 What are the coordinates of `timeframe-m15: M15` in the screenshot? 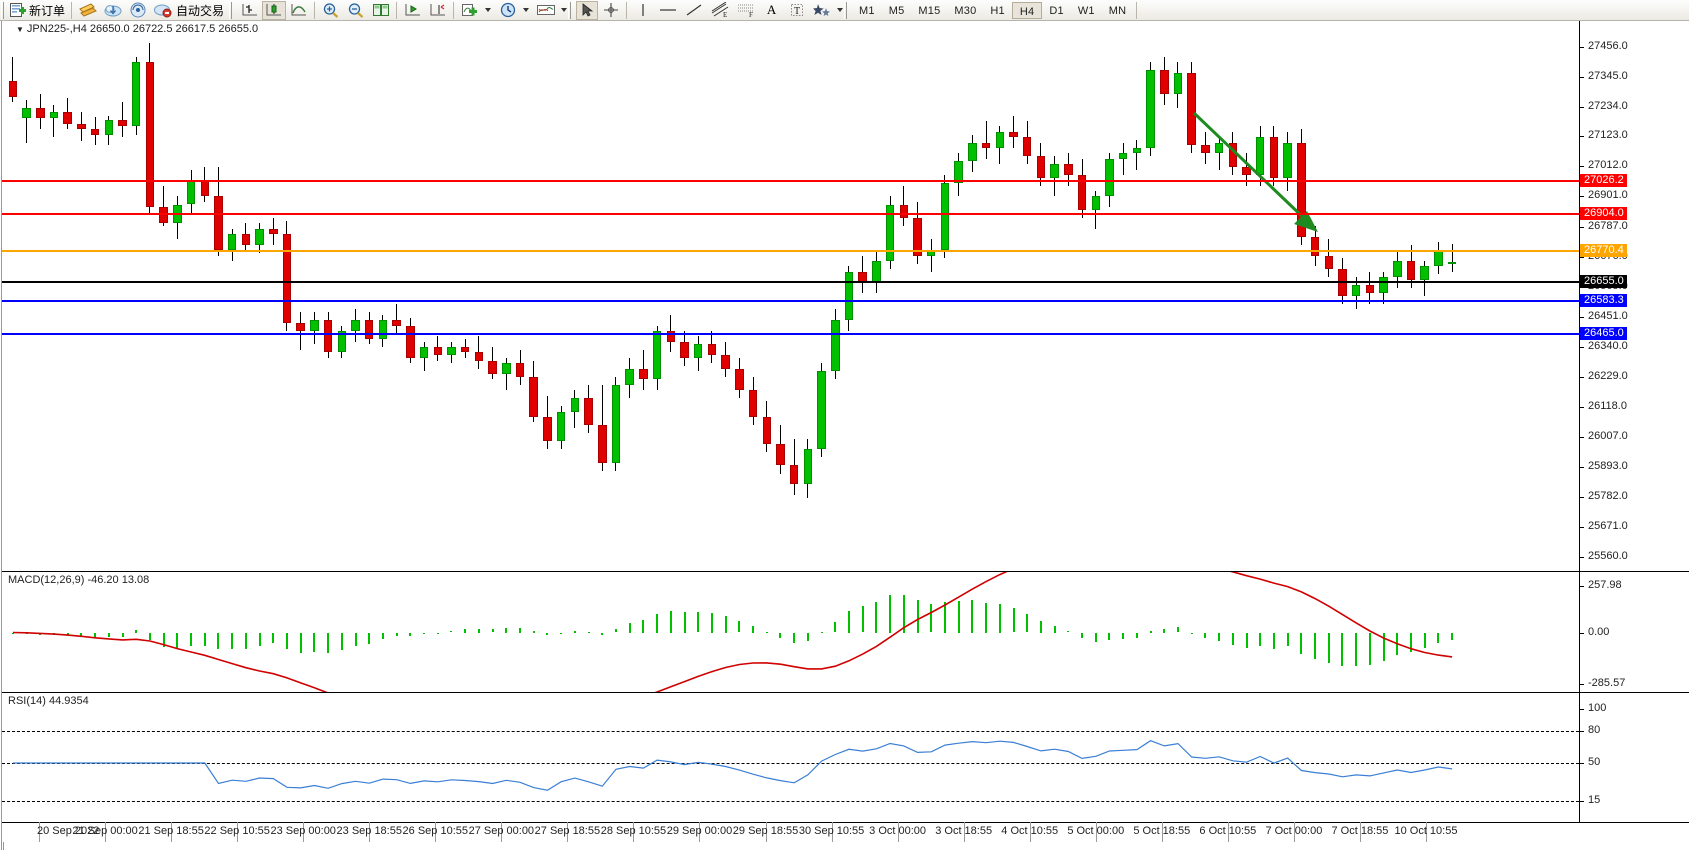 It's located at (929, 10).